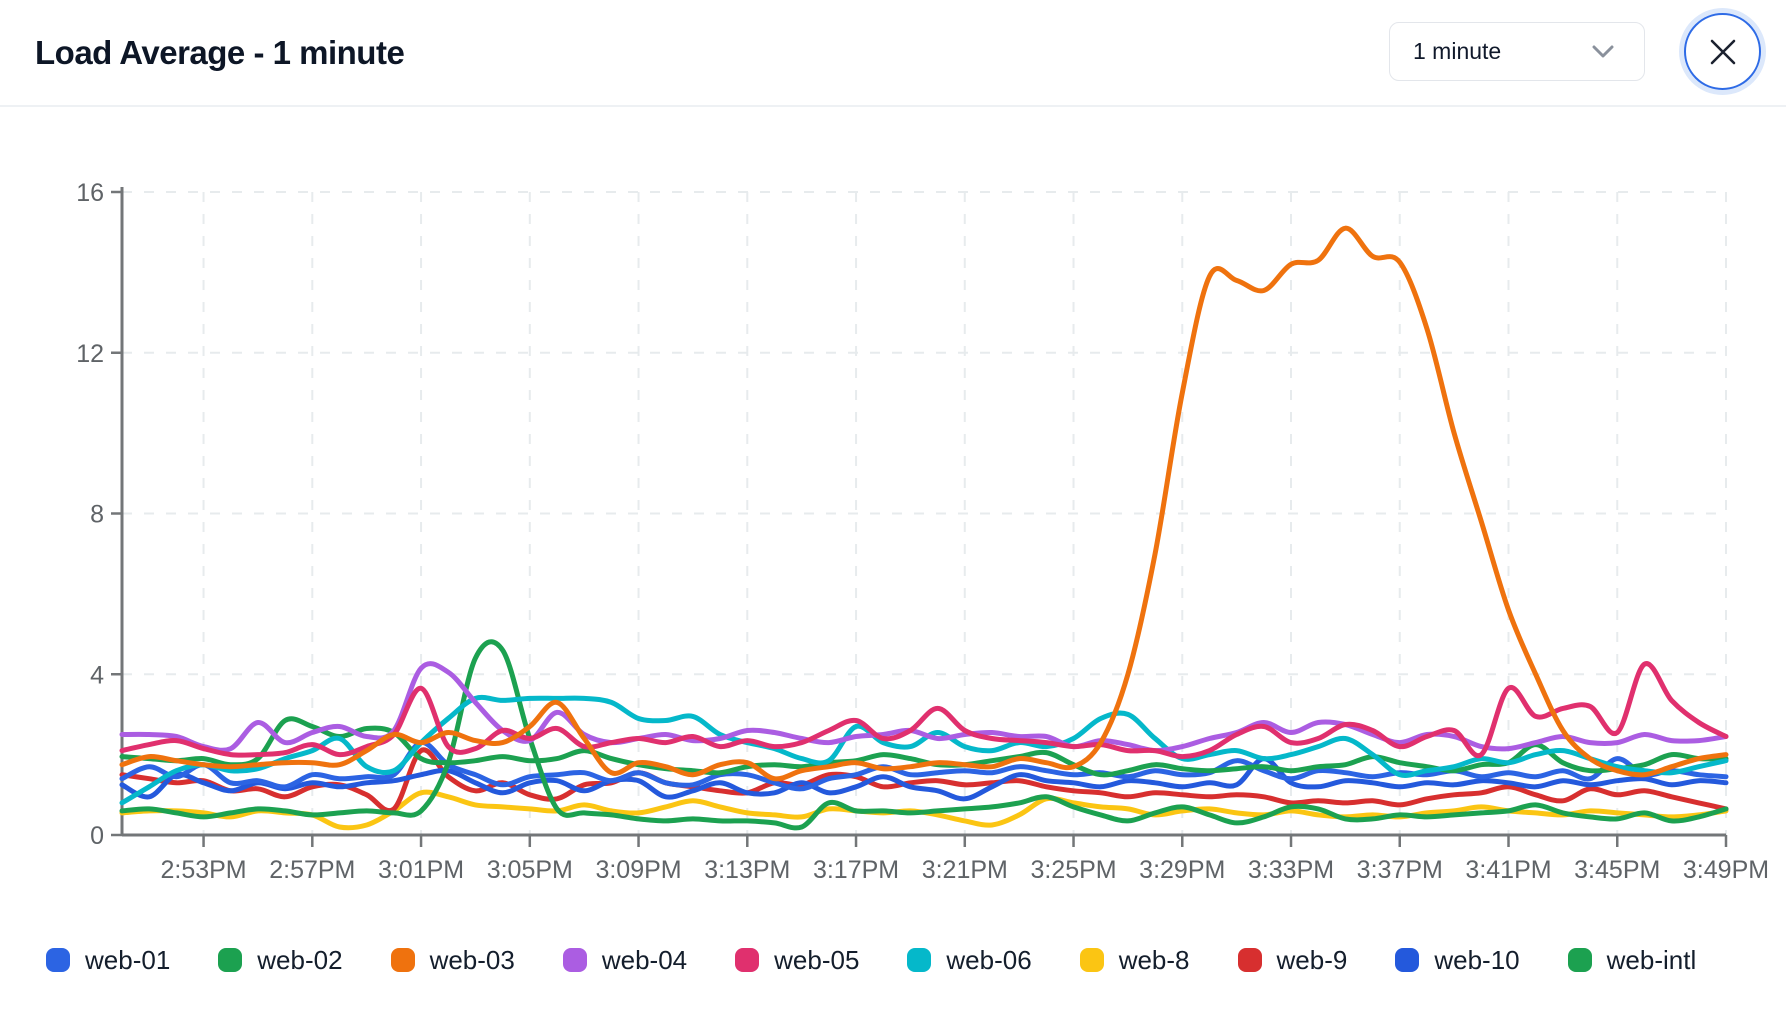  Describe the element at coordinates (300, 959) in the screenshot. I see `legend-label: web-02` at that location.